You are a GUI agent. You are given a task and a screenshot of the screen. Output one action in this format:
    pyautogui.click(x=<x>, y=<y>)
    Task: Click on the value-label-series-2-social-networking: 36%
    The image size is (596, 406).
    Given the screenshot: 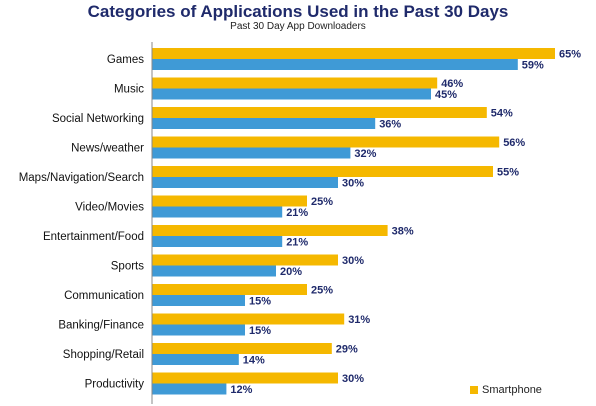 What is the action you would take?
    pyautogui.click(x=390, y=125)
    